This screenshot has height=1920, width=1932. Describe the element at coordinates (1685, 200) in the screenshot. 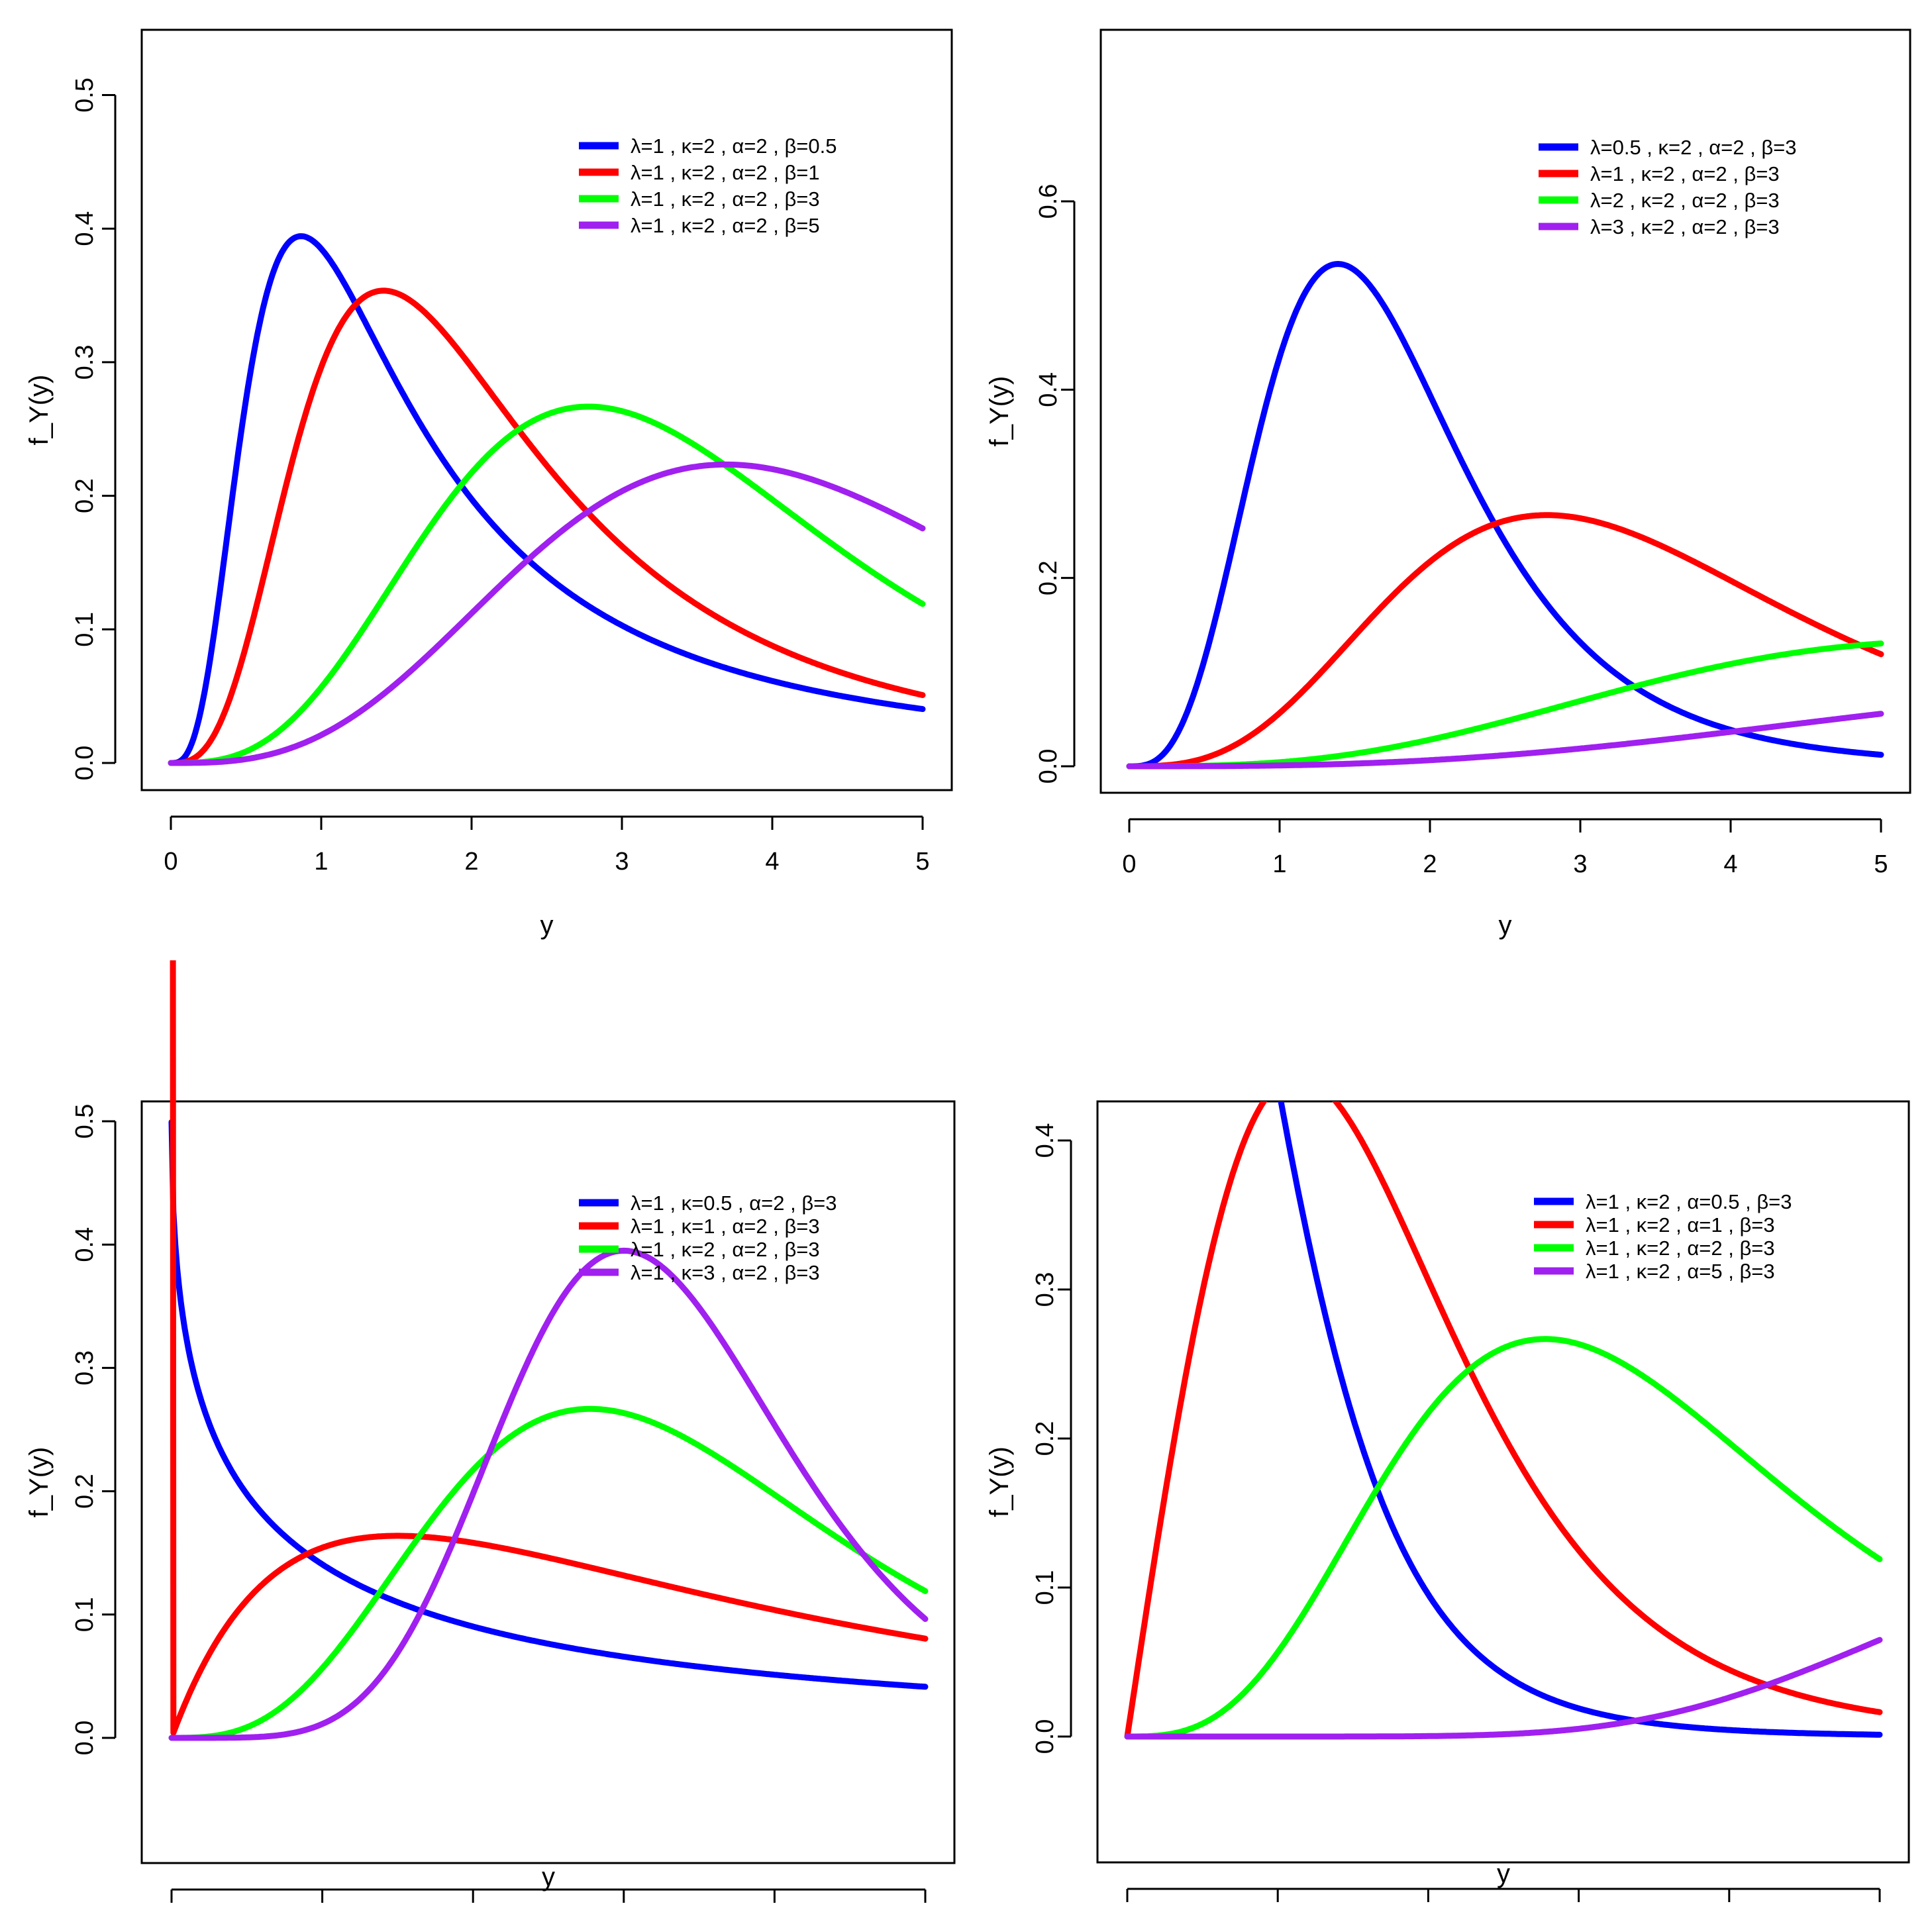

I see `legend-label: λ=2 , κ=2 , α=2 , β=3` at that location.